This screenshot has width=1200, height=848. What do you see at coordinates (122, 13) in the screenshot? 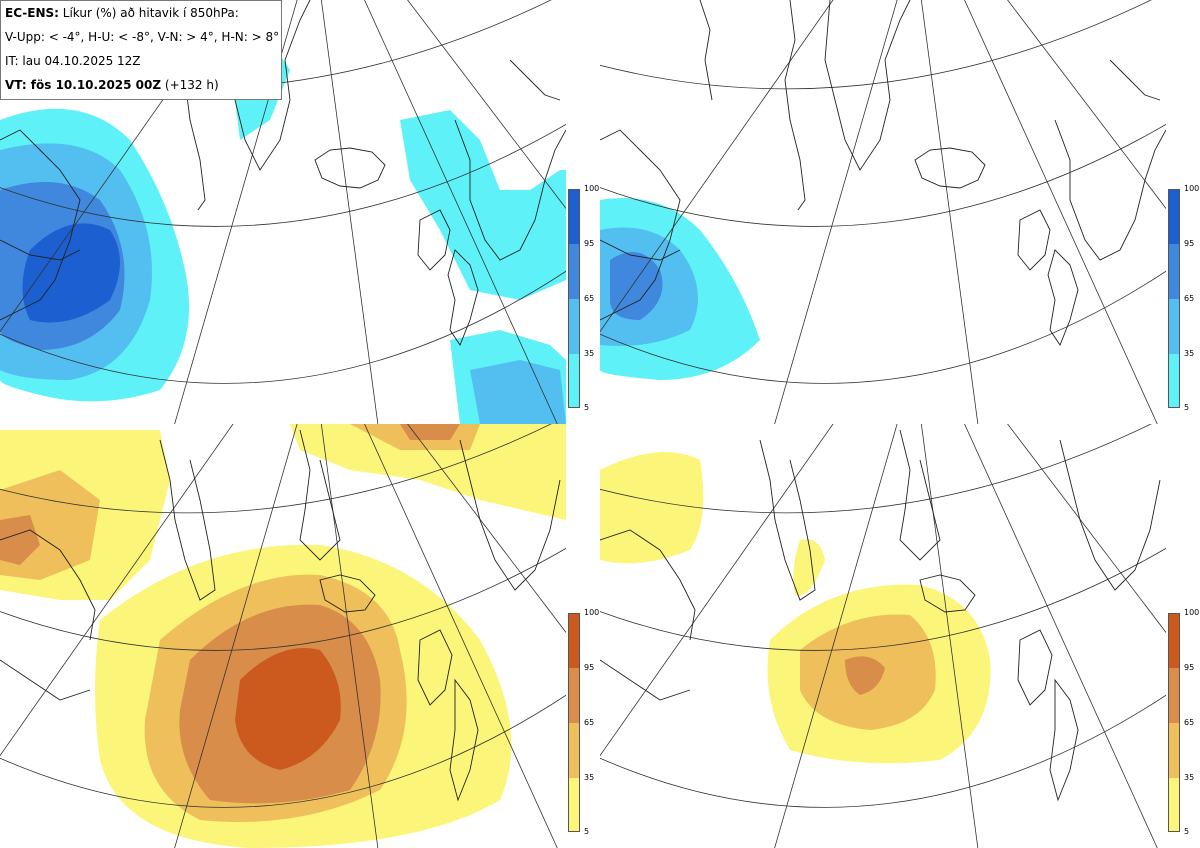
I see `info-line-1: EC-ENS: Líkur (%) að hitavik í 850hPa:` at bounding box center [122, 13].